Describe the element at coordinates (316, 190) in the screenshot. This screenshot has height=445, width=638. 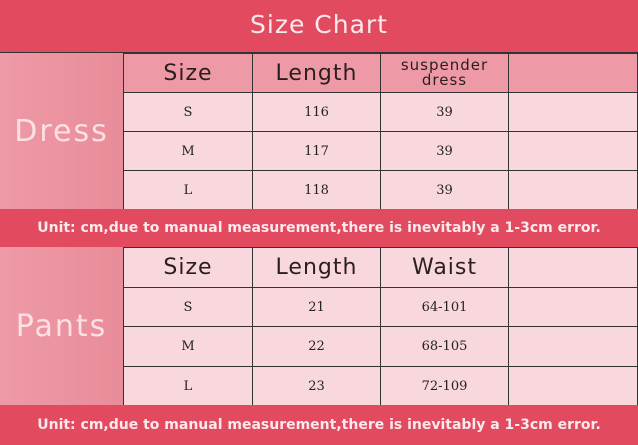
I see `cell: 118` at that location.